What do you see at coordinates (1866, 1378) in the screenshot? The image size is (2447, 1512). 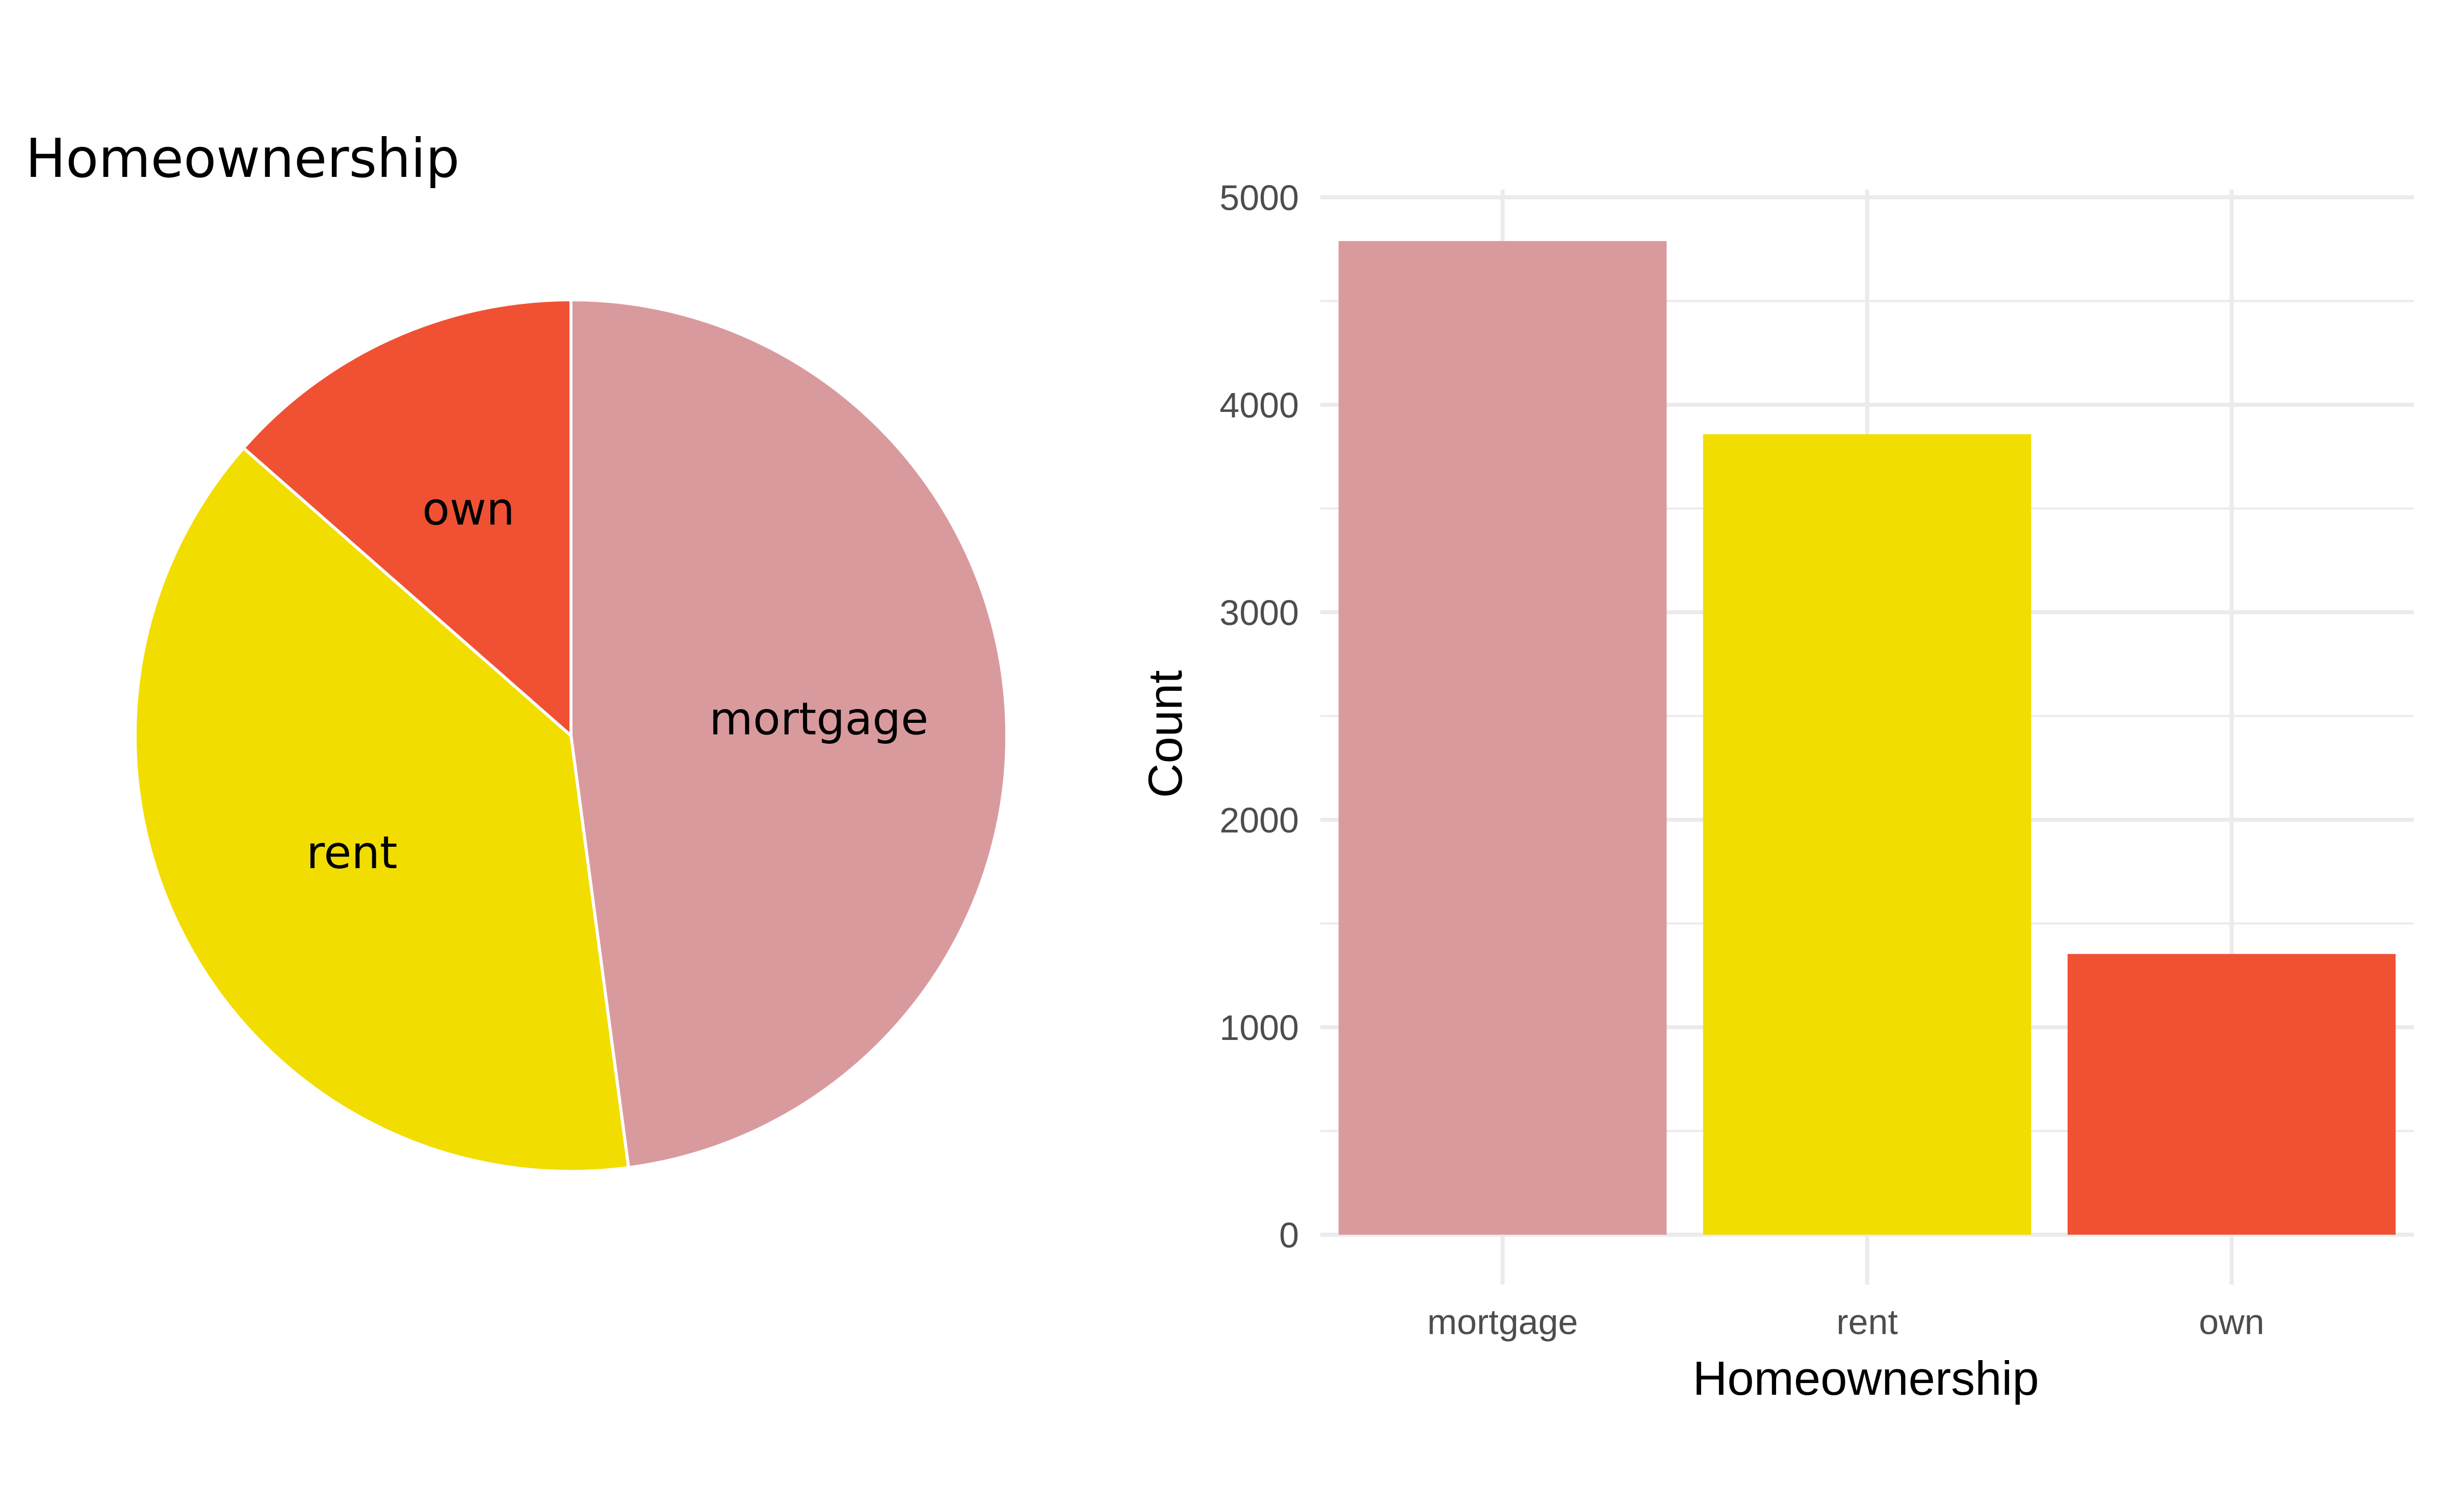 I see `x-axis-title: Homeownership` at bounding box center [1866, 1378].